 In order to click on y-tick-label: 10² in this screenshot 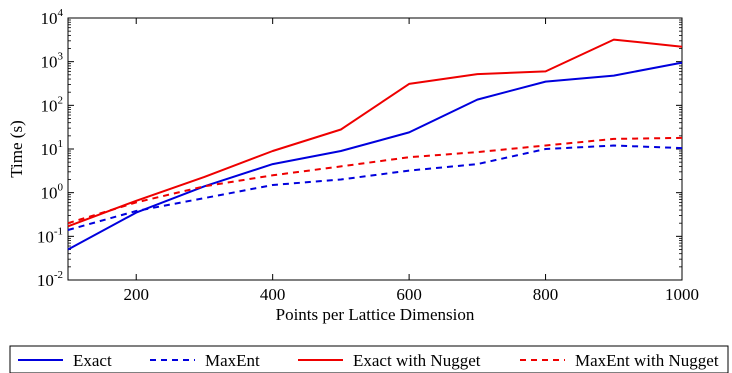, I will do `click(52, 104)`.